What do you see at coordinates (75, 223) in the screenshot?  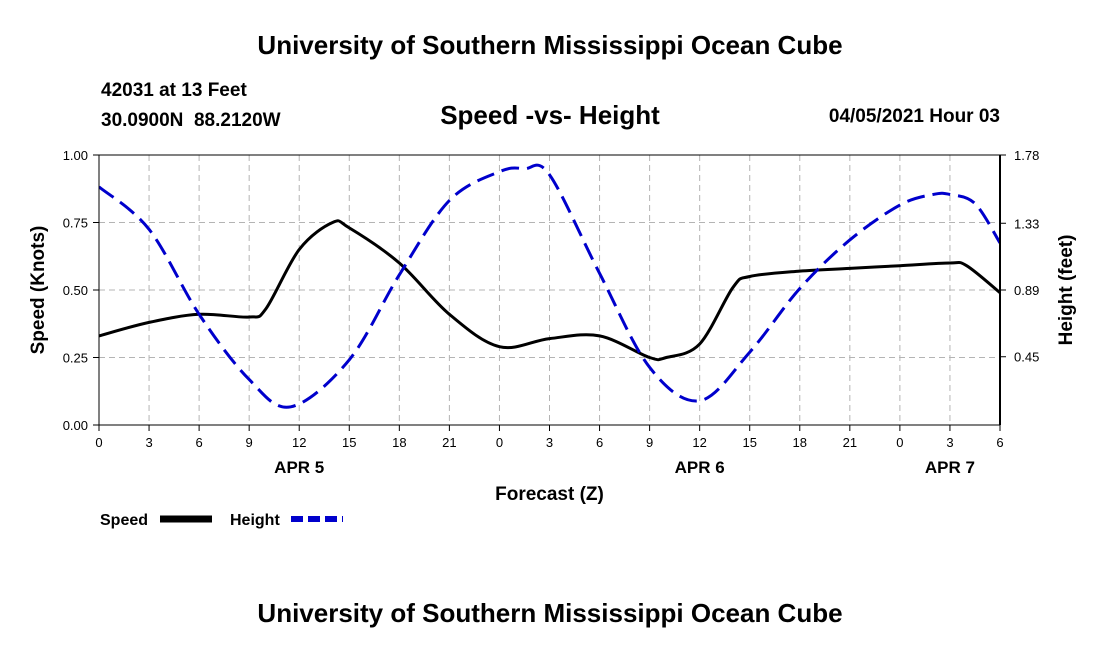 I see `y-tick-label: 0.75` at bounding box center [75, 223].